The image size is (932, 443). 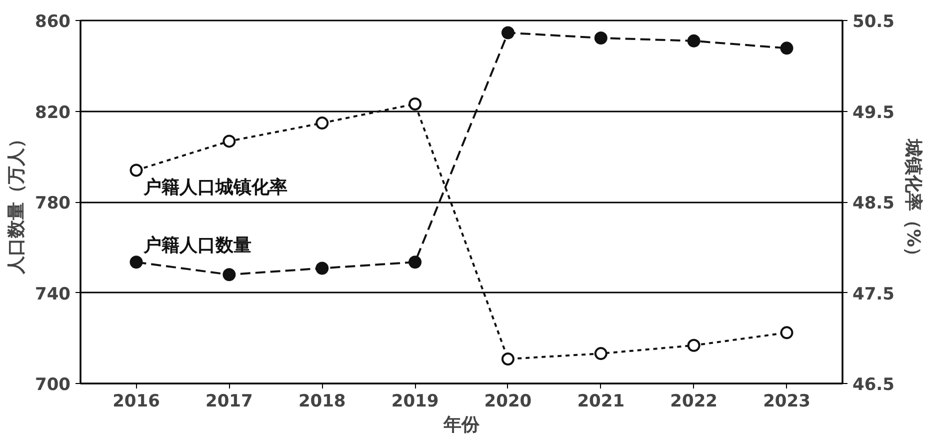 I want to click on y2-tick-label: 50.5, so click(x=873, y=22).